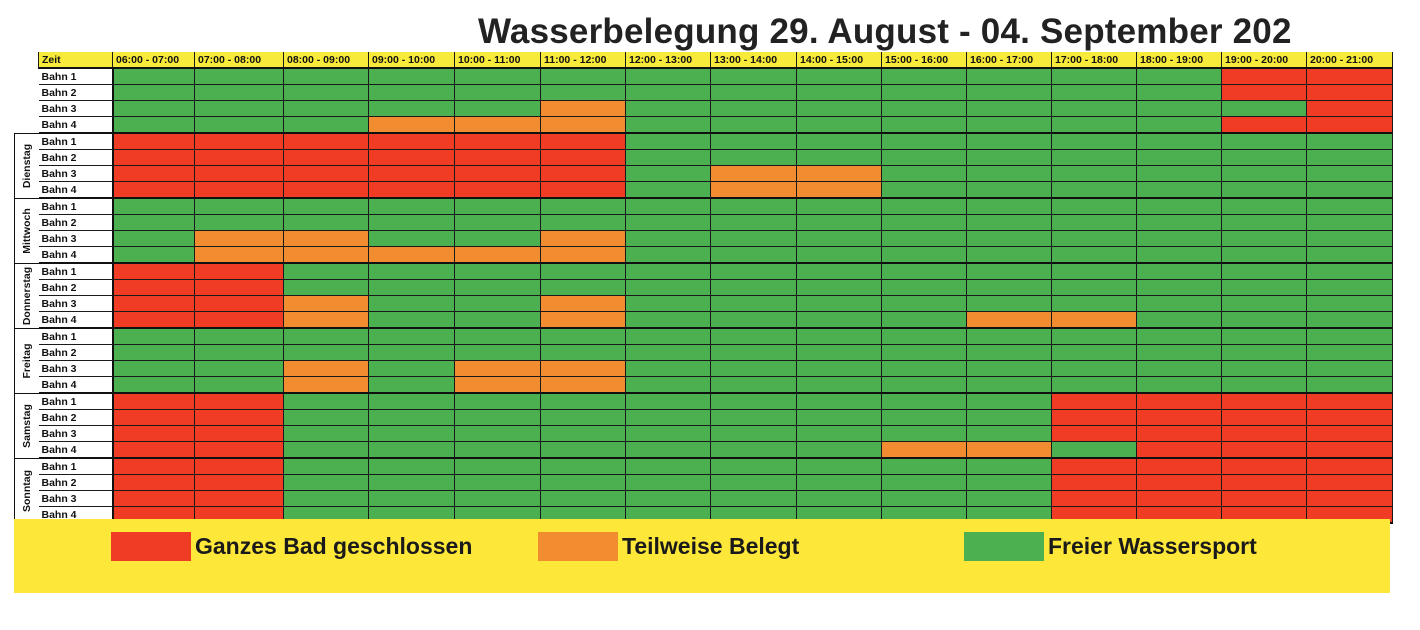 Image resolution: width=1420 pixels, height=630 pixels. What do you see at coordinates (715, 401) in the screenshot?
I see `table-row: Bahn 1` at bounding box center [715, 401].